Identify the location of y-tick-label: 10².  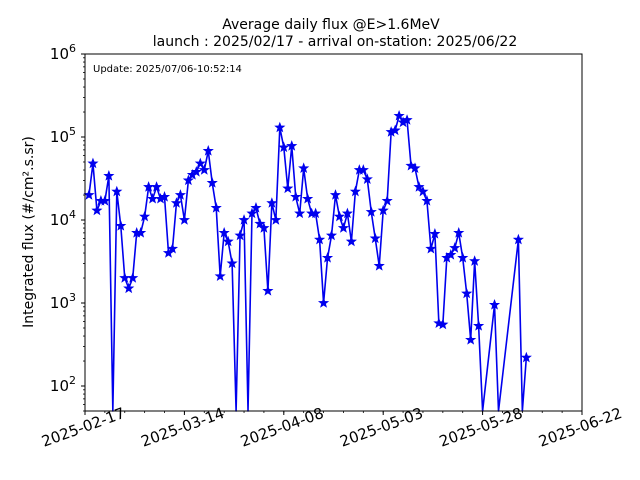
(63, 384).